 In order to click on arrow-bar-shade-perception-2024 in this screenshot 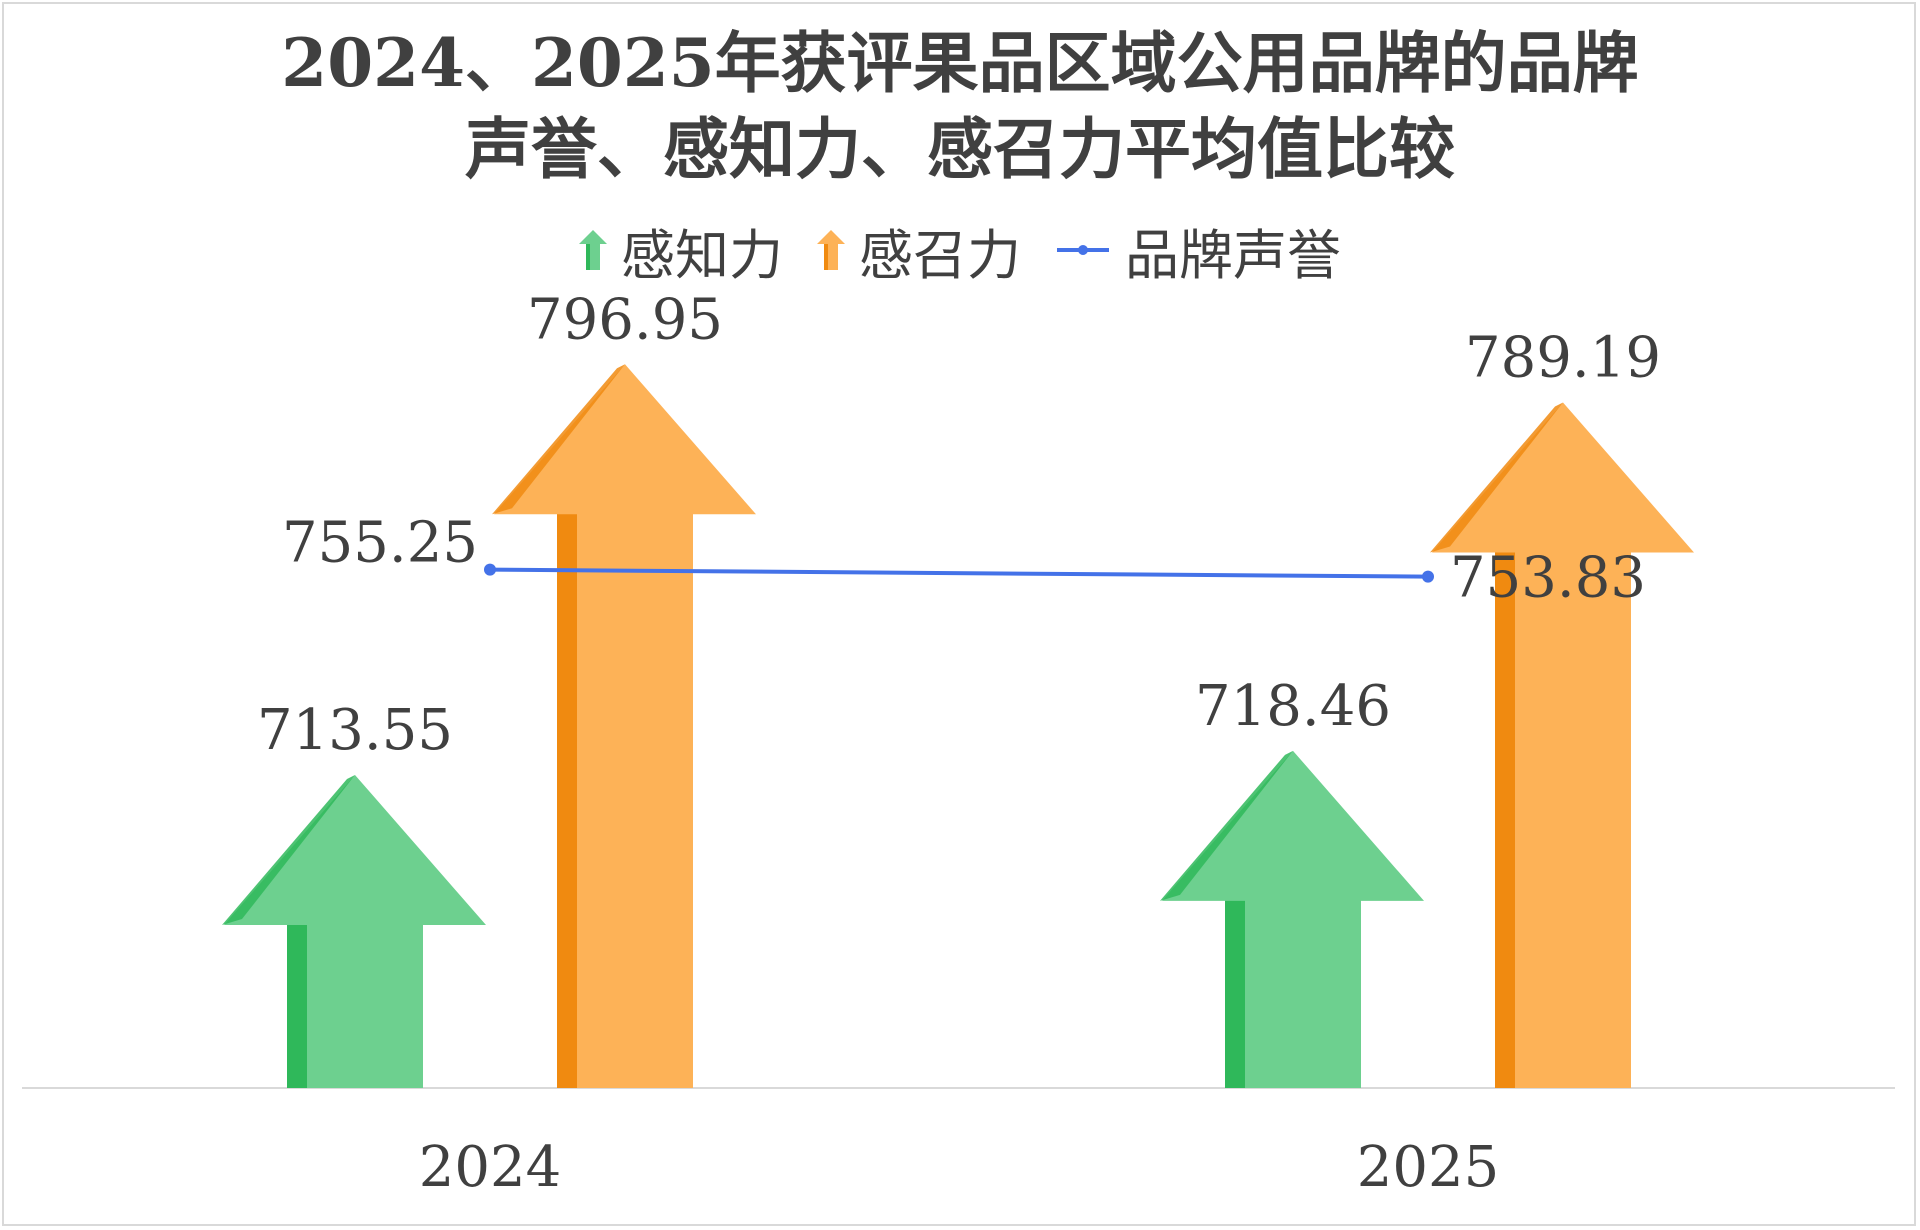, I will do `click(297, 1006)`.